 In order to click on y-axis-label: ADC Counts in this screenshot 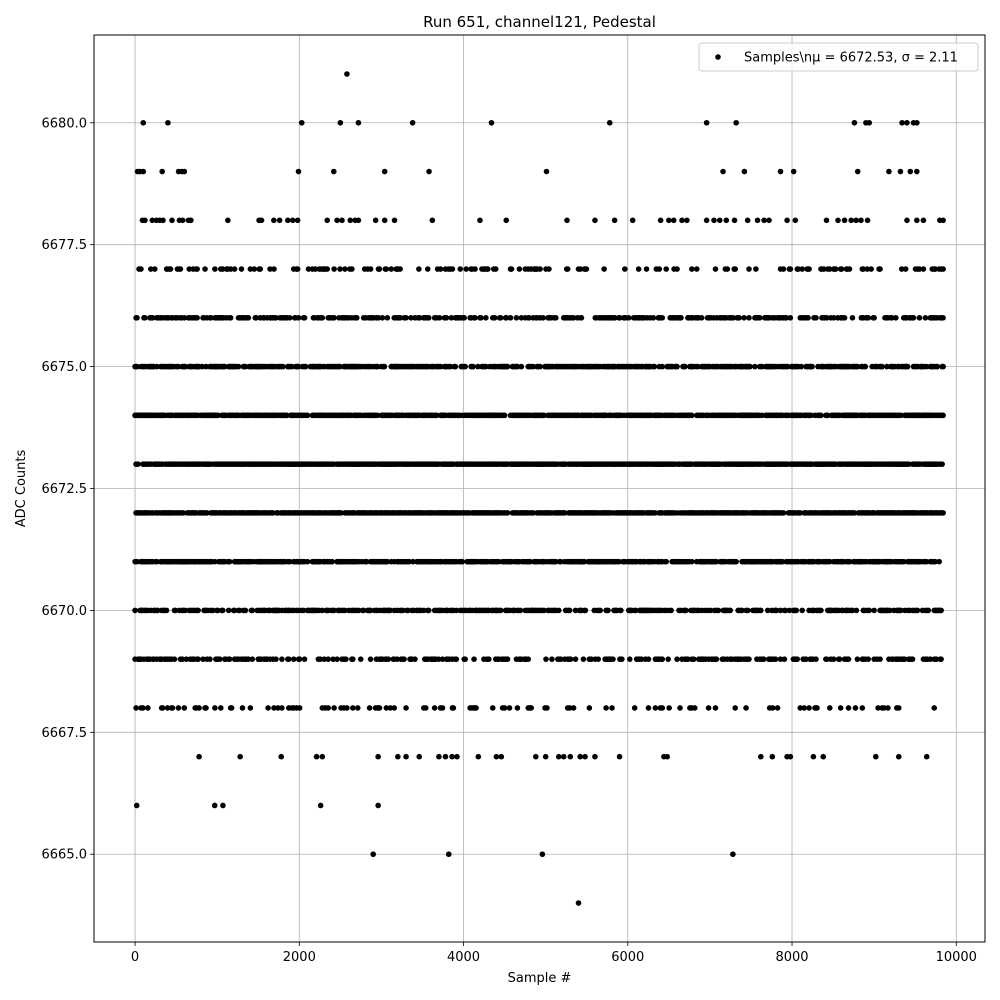, I will do `click(21, 489)`.